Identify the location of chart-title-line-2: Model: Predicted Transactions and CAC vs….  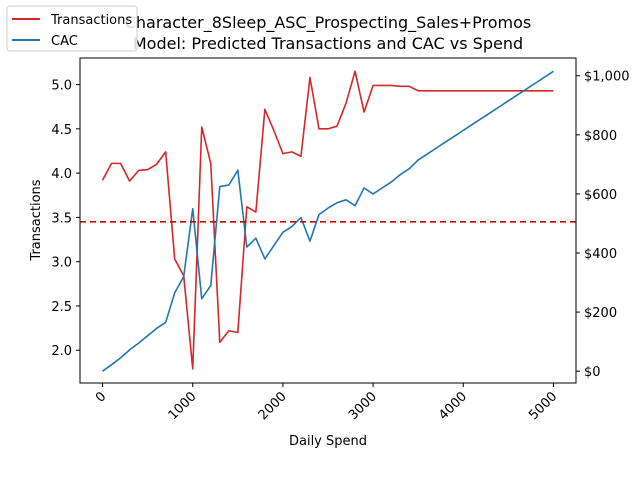
(328, 43).